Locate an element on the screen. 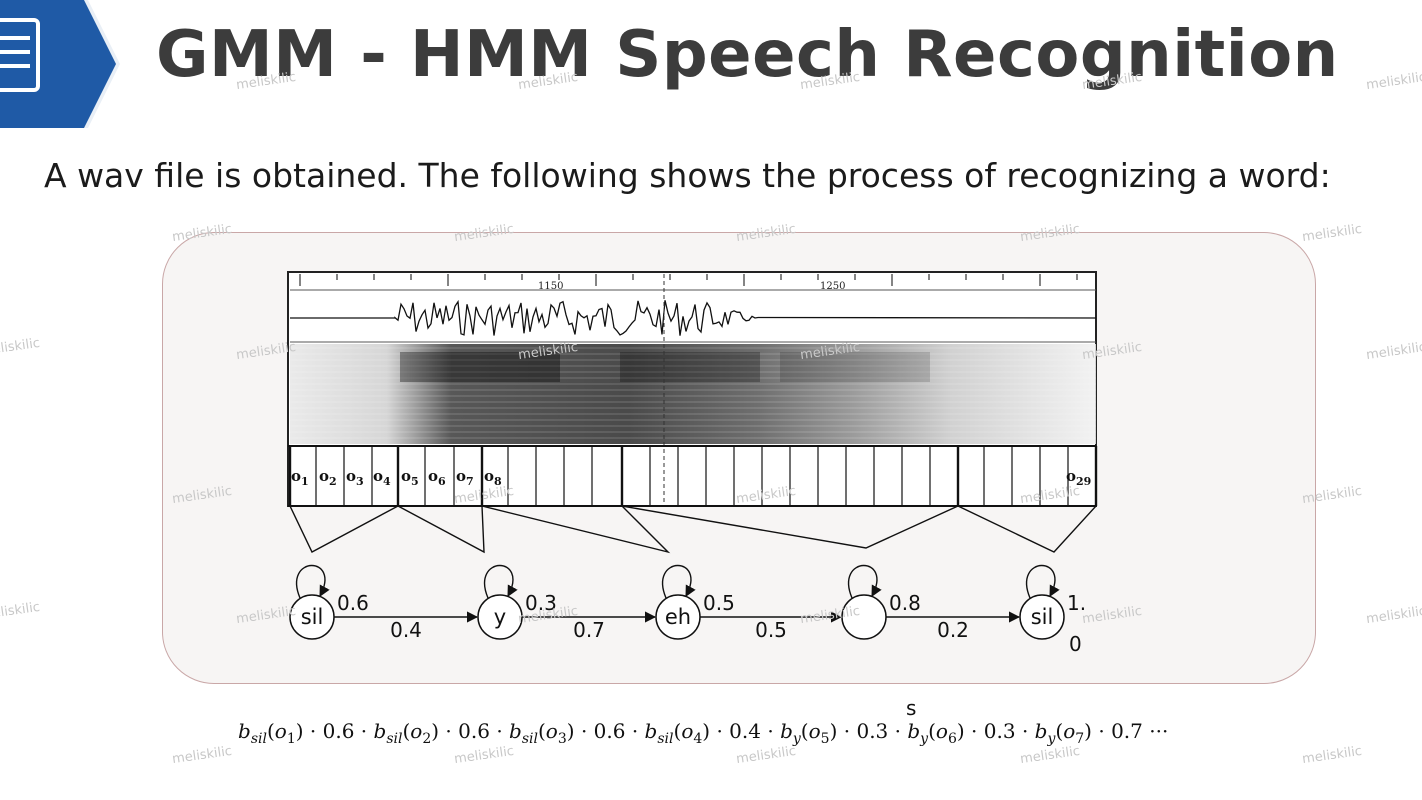 The width and height of the screenshot is (1422, 800). self-transition-prob-tail: 0 is located at coordinates (1075, 644).